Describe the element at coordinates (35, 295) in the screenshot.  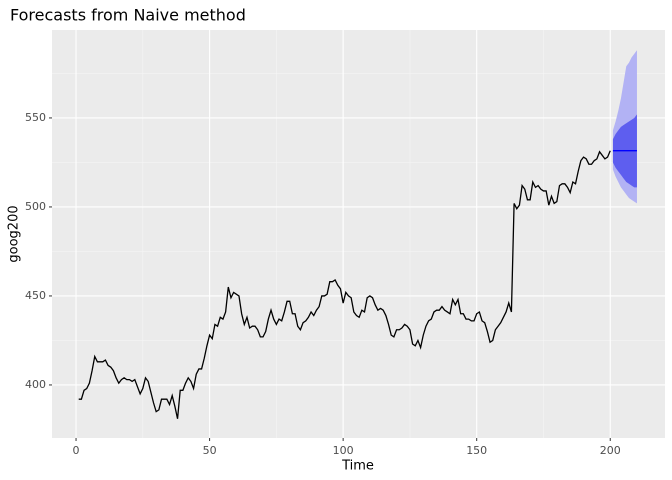
I see `y-tick-label: 450` at that location.